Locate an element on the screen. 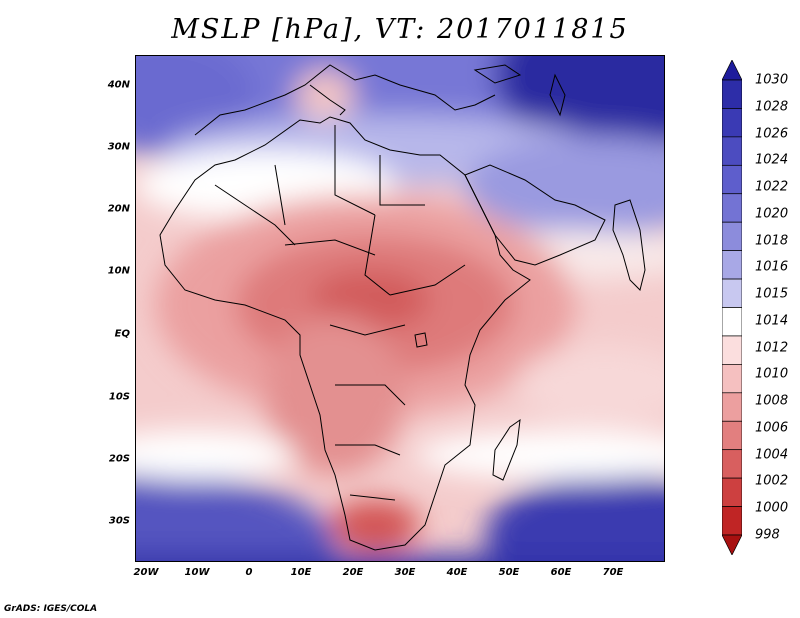 The height and width of the screenshot is (618, 800). lat-label: 30S is located at coordinates (119, 521).